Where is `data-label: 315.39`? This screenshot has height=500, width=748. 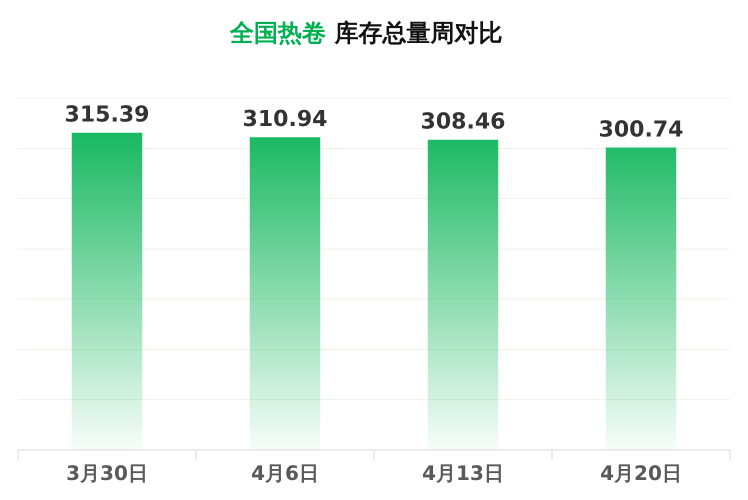
data-label: 315.39 is located at coordinates (107, 115).